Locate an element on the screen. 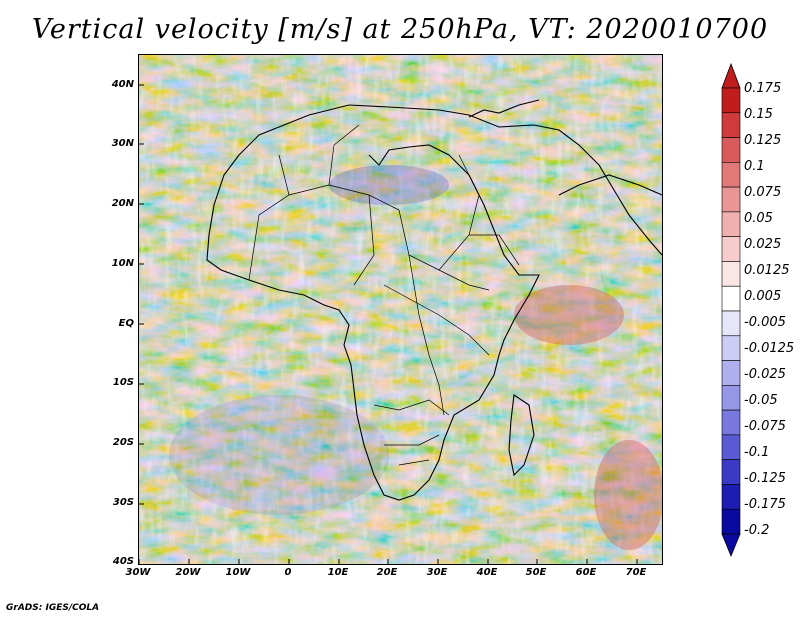 The width and height of the screenshot is (800, 618). colorbar is located at coordinates (731, 310).